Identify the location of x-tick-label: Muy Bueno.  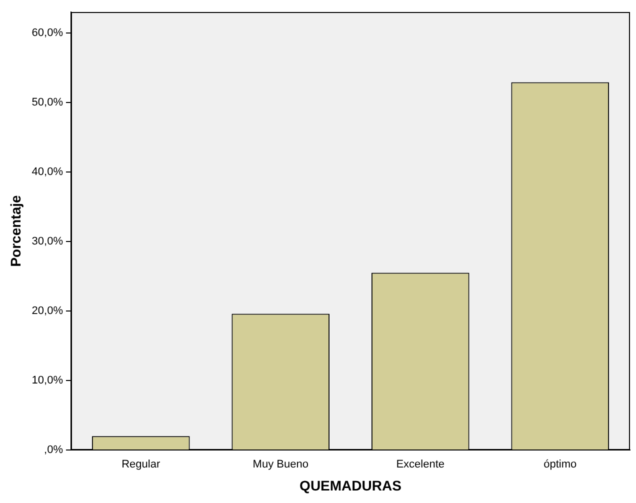
(280, 464).